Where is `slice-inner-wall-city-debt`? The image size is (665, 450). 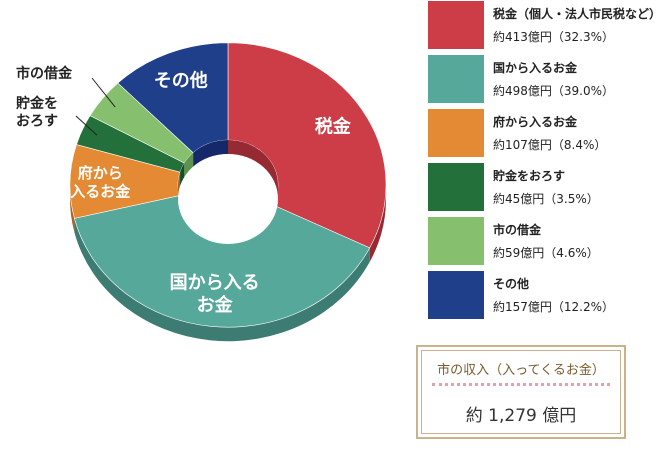 slice-inner-wall-city-debt is located at coordinates (189, 165).